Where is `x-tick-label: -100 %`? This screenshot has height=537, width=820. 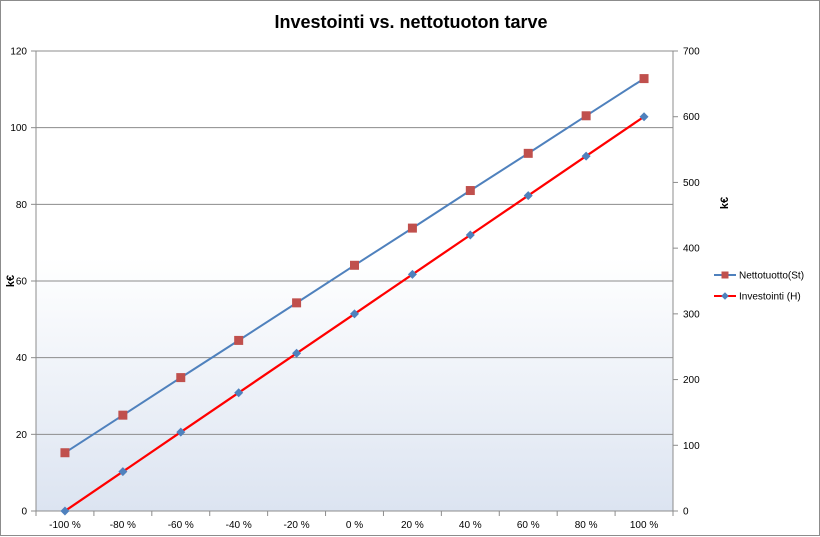 x-tick-label: -100 % is located at coordinates (65, 525).